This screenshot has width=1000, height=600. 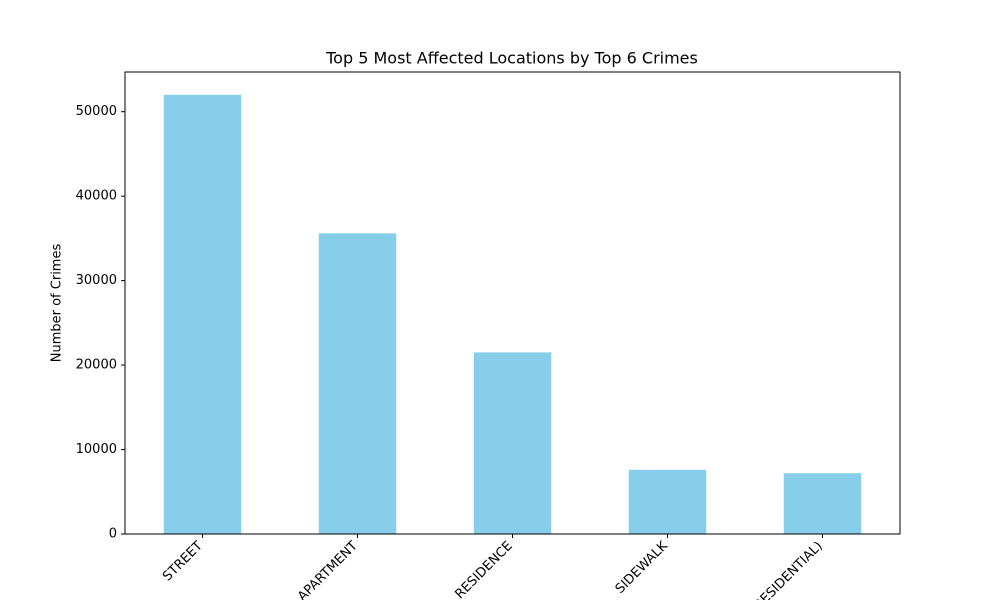 I want to click on y-tick-label: 0, so click(x=113, y=534).